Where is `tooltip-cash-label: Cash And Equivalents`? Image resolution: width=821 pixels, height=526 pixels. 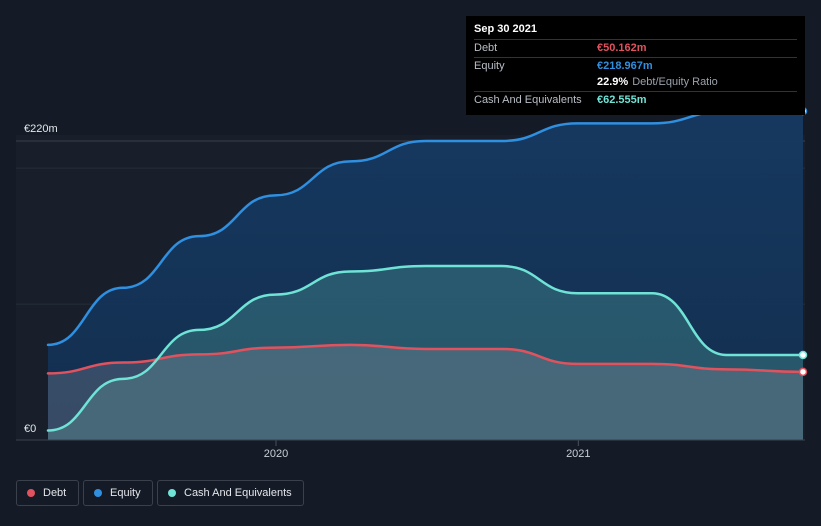
tooltip-cash-label: Cash And Equivalents is located at coordinates (528, 99).